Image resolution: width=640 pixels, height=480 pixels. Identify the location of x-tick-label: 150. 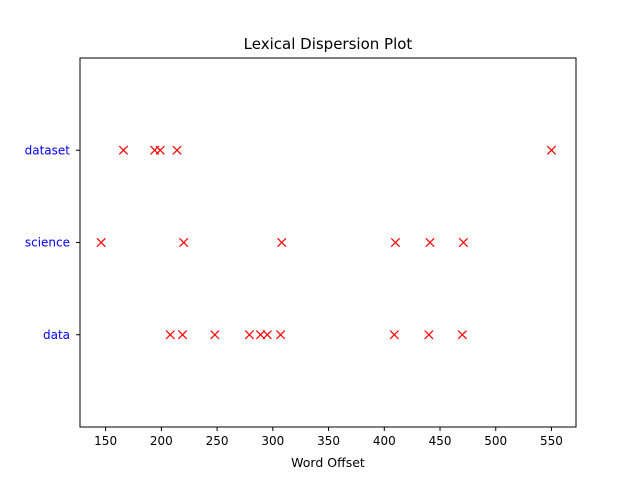
(105, 441).